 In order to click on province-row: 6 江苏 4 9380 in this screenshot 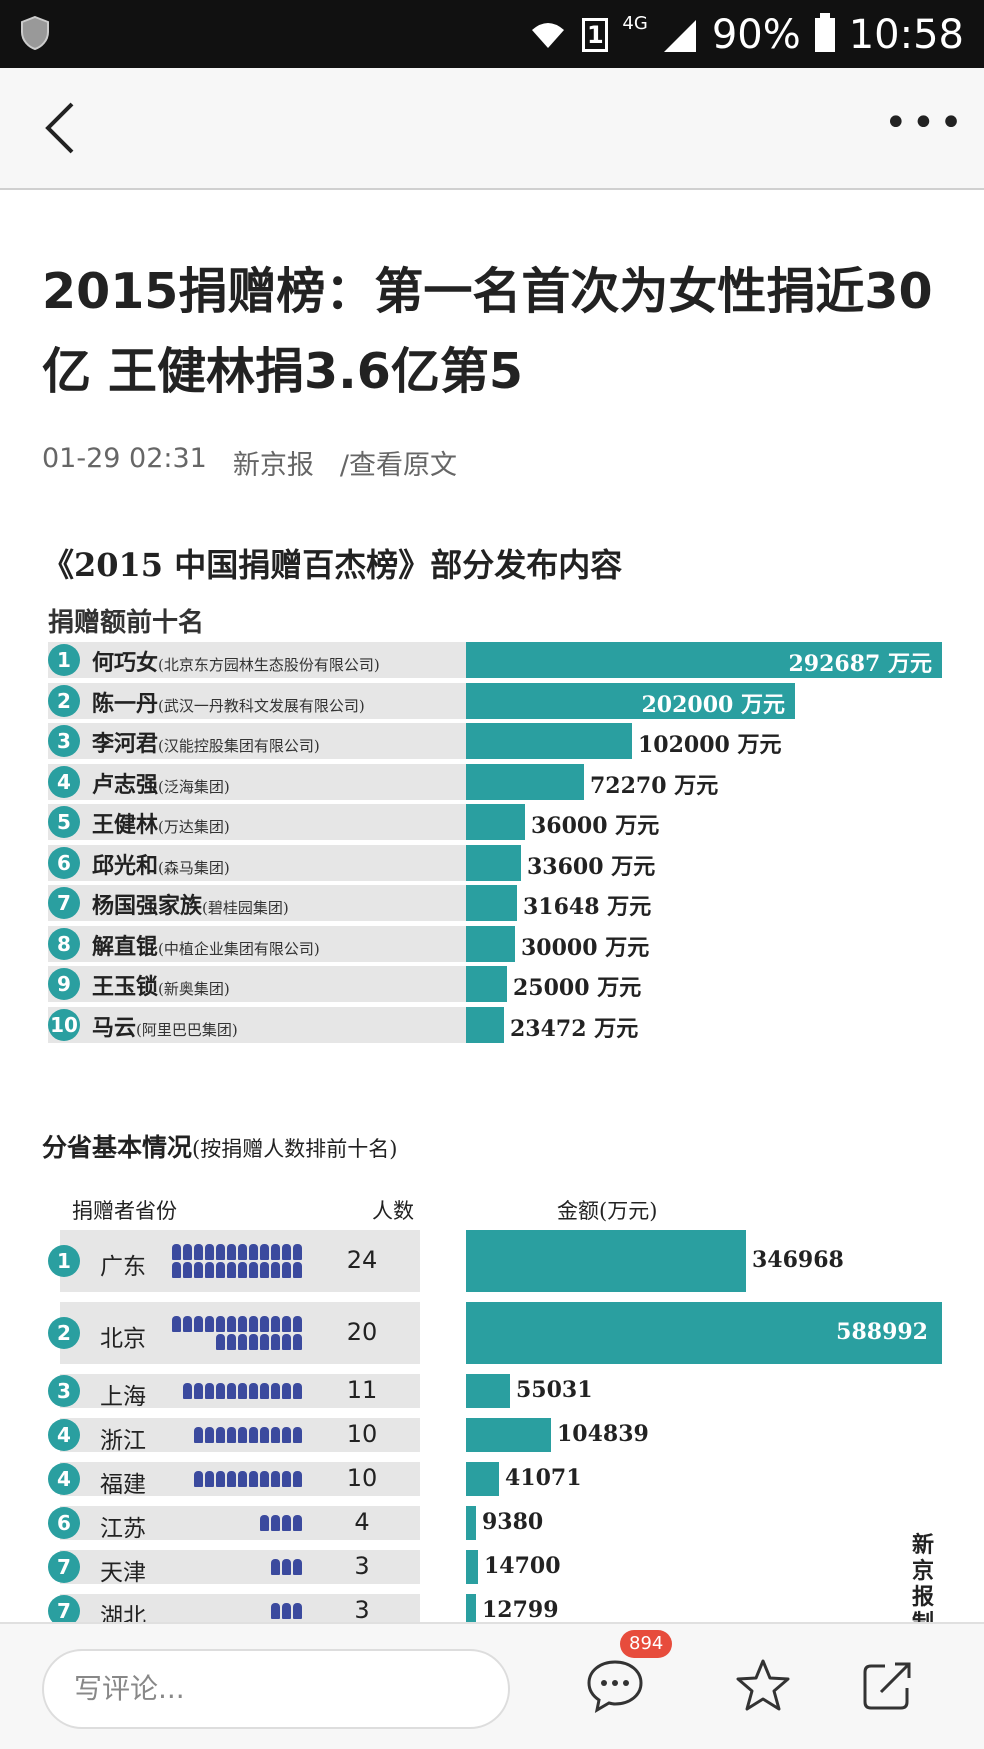, I will do `click(492, 1524)`.